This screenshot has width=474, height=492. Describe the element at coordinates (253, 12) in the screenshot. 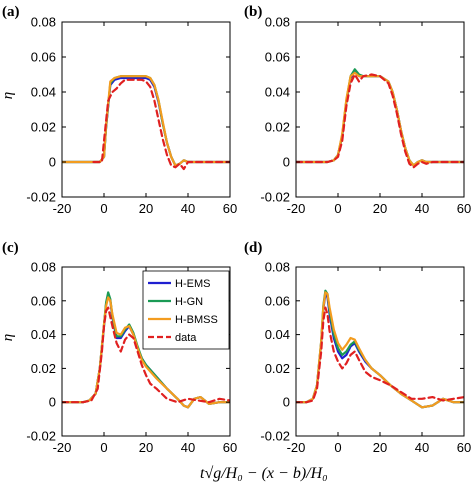

I see `panel-label: (b)` at that location.